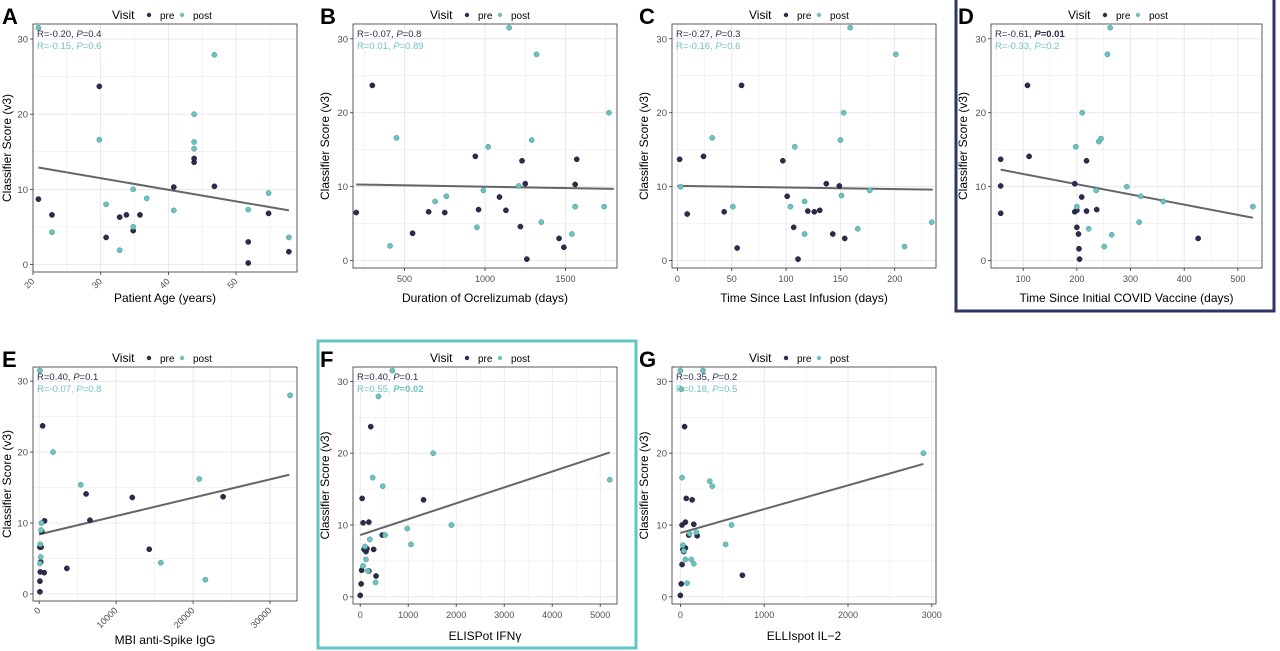 The width and height of the screenshot is (1280, 651). I want to click on panel-c-series-pre, so click(762, 172).